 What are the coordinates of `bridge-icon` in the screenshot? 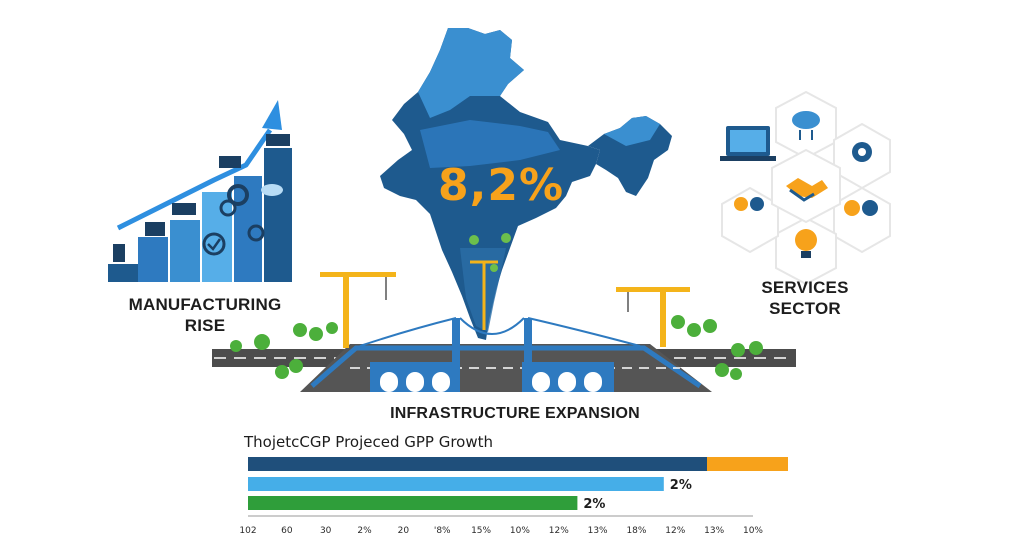 It's located at (506, 354).